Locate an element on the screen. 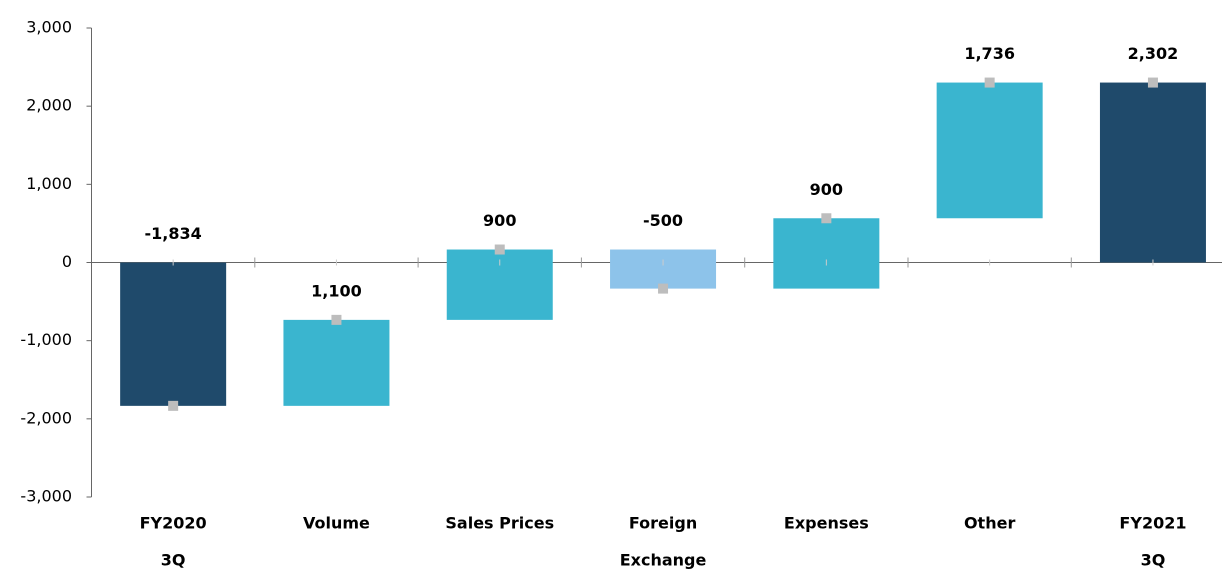 The width and height of the screenshot is (1224, 569). x-tick-label: Other is located at coordinates (989, 523).